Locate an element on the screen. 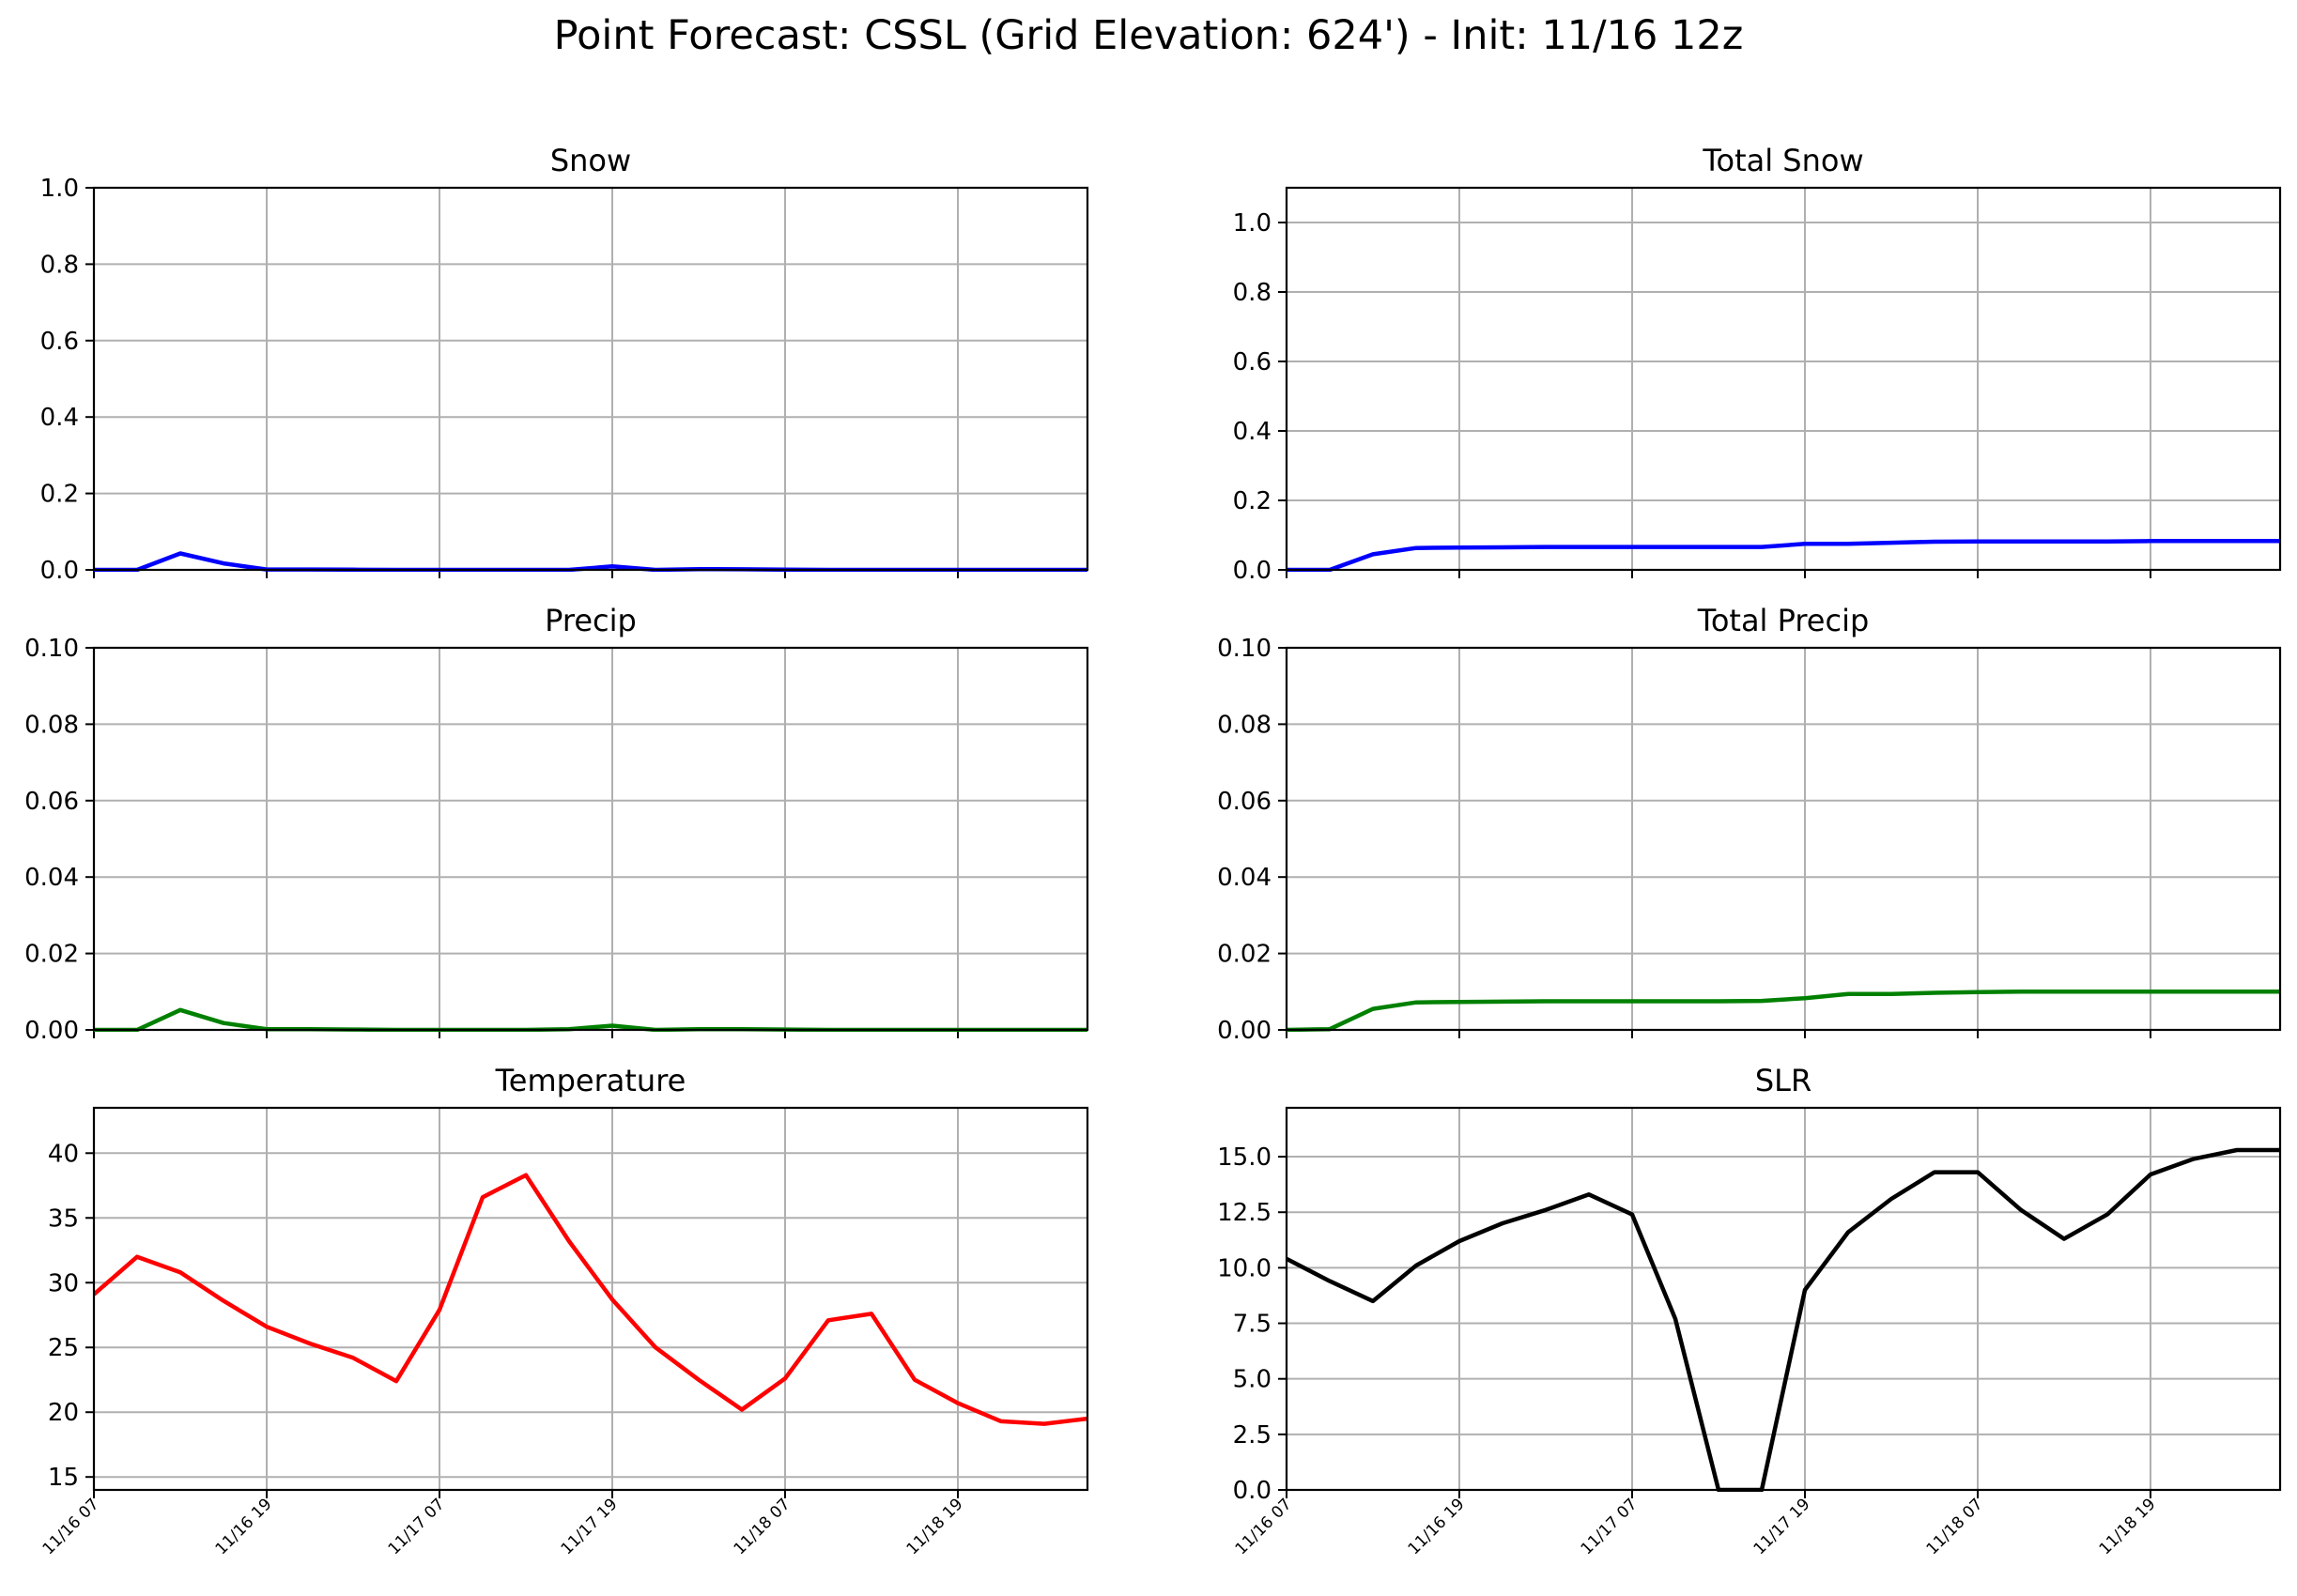 This screenshot has width=2297, height=1596. total-snow-ytick-label: 0.4 is located at coordinates (1252, 432).